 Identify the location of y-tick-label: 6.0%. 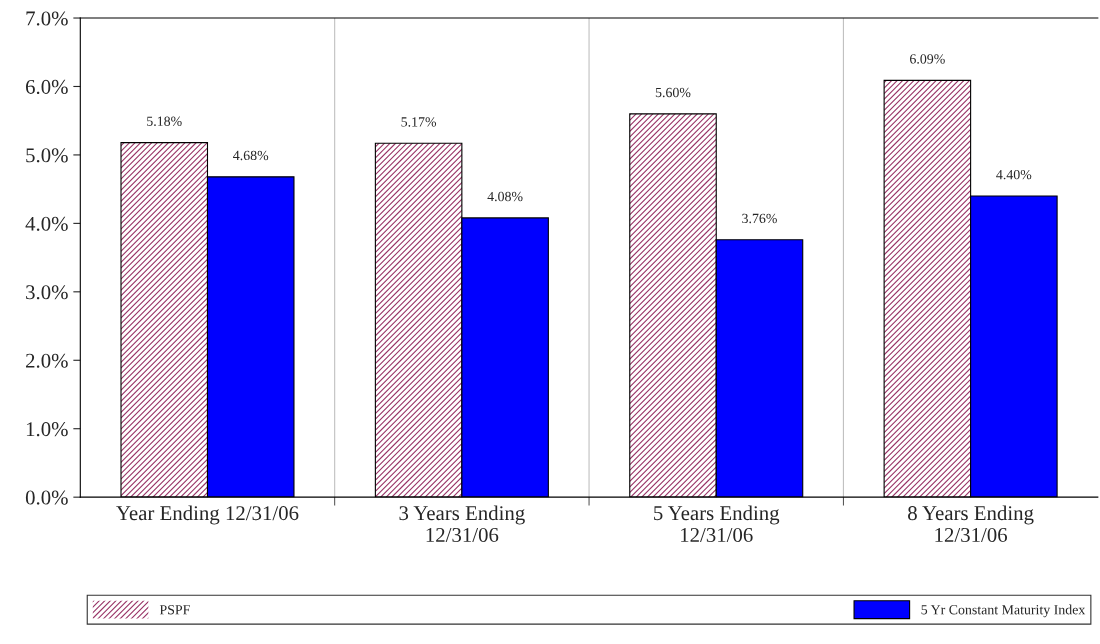
(46, 86).